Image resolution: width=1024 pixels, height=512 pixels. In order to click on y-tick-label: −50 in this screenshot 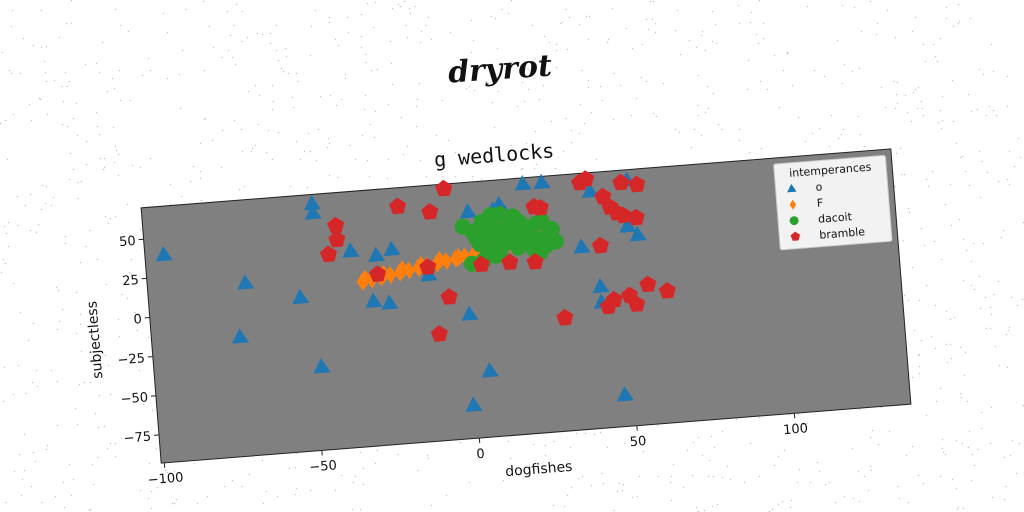, I will do `click(134, 398)`.